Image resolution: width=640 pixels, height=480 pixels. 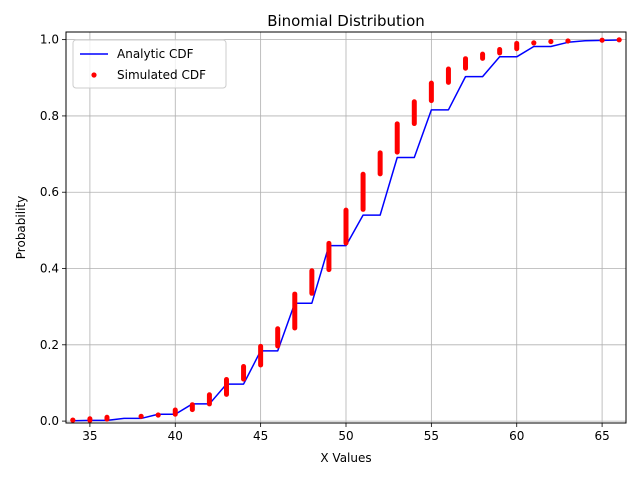 I want to click on x-tick-label: 50, so click(x=345, y=436).